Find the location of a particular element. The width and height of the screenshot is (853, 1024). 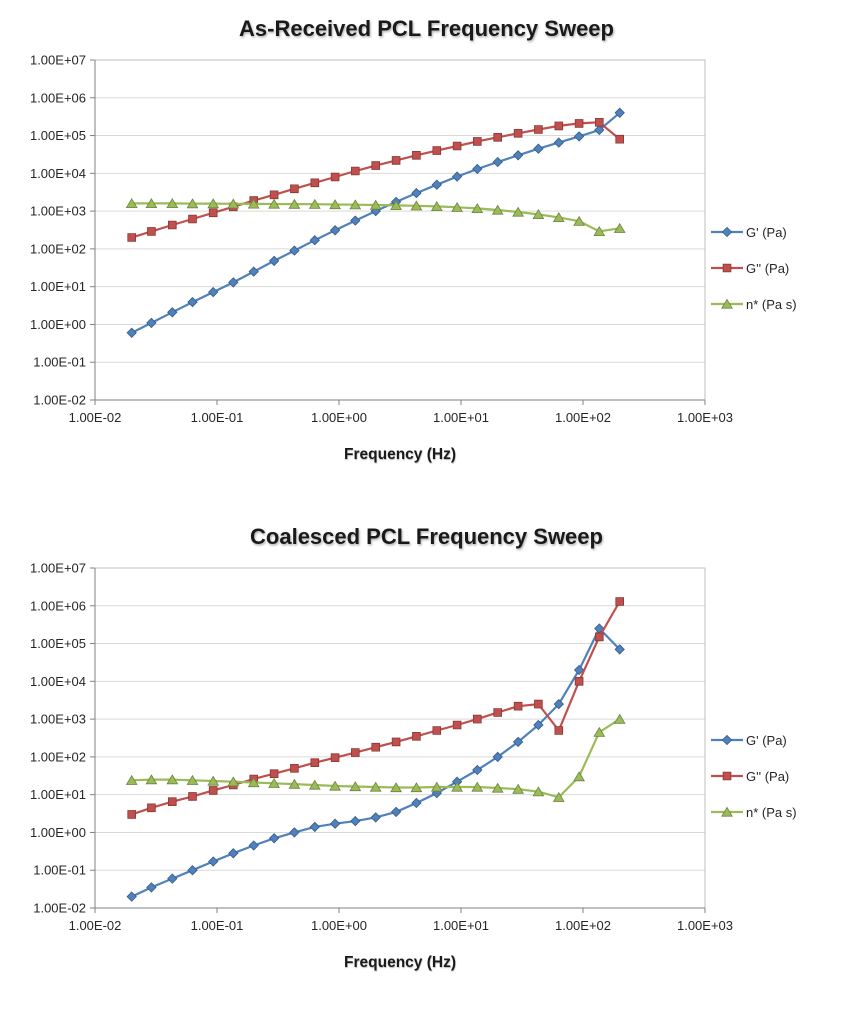

legend-item: n* (Pa s) is located at coordinates (753, 304).